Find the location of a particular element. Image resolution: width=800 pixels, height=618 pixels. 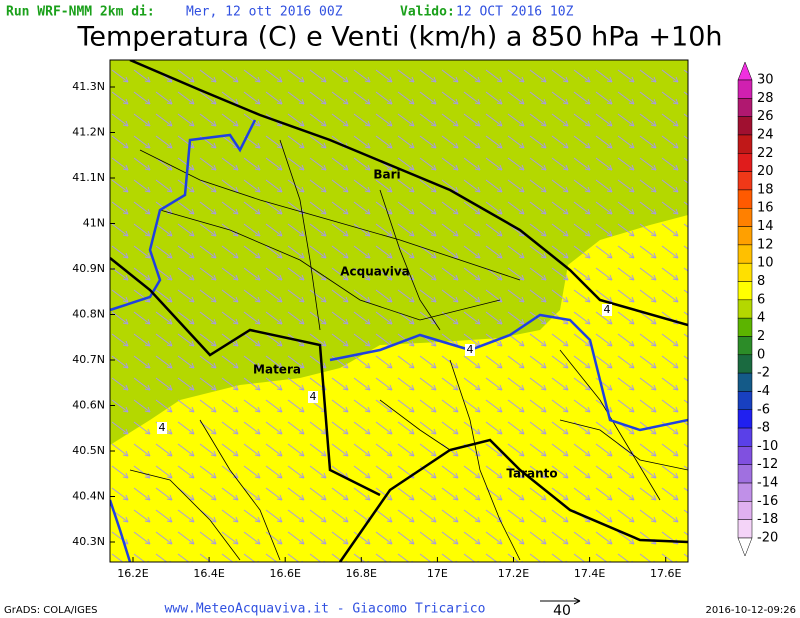

city-label: Taranto is located at coordinates (531, 474).